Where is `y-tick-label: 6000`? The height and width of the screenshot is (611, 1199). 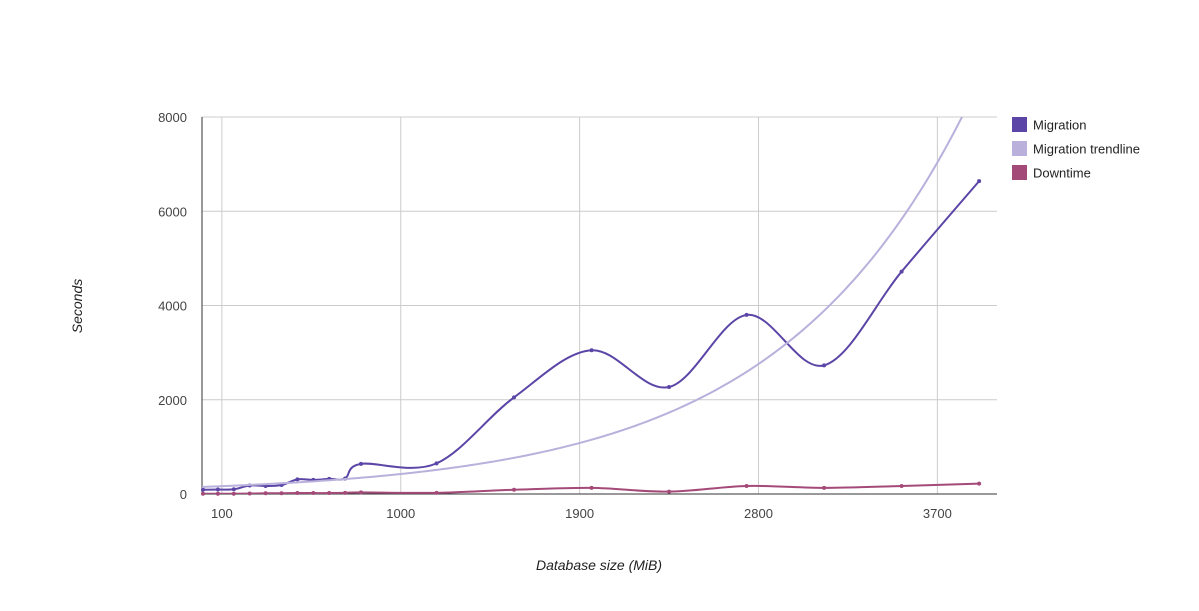 y-tick-label: 6000 is located at coordinates (172, 211).